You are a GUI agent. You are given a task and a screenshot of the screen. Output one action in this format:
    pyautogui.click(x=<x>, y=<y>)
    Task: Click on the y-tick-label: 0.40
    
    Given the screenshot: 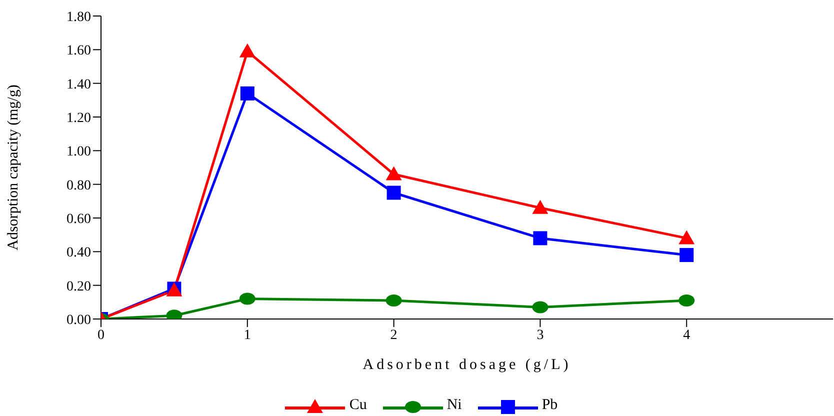 What is the action you would take?
    pyautogui.click(x=78, y=253)
    